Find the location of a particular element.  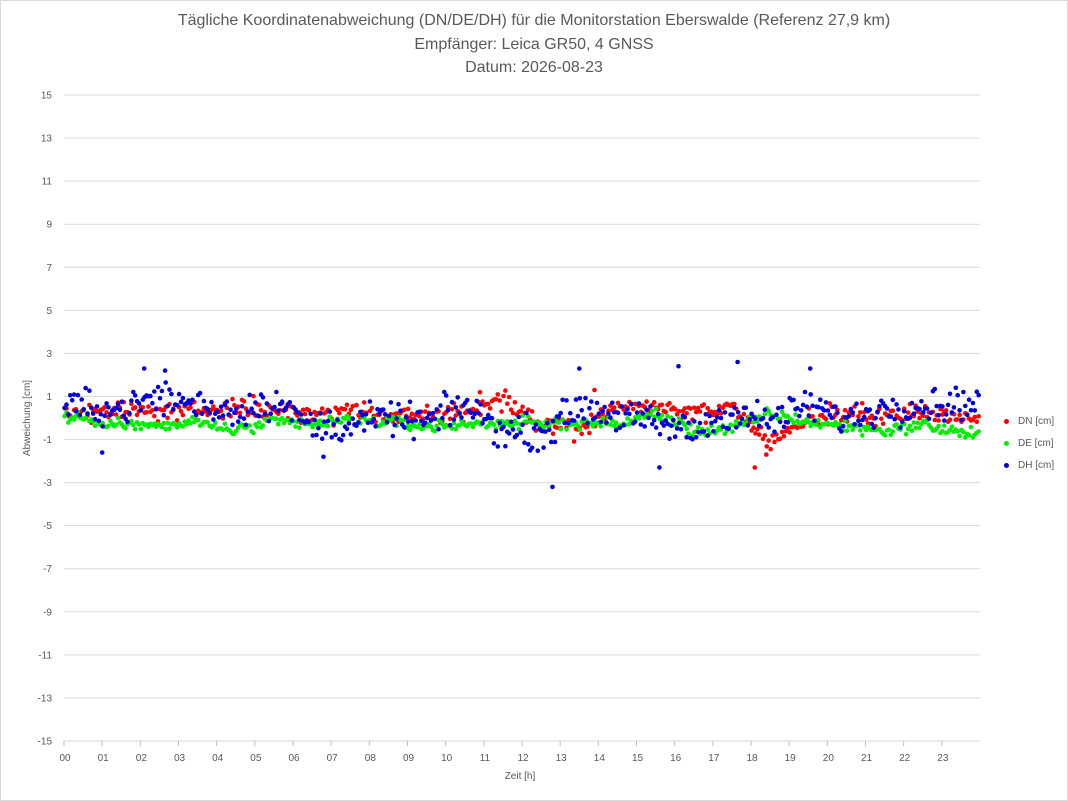

x-tick-label: 12 is located at coordinates (523, 758).